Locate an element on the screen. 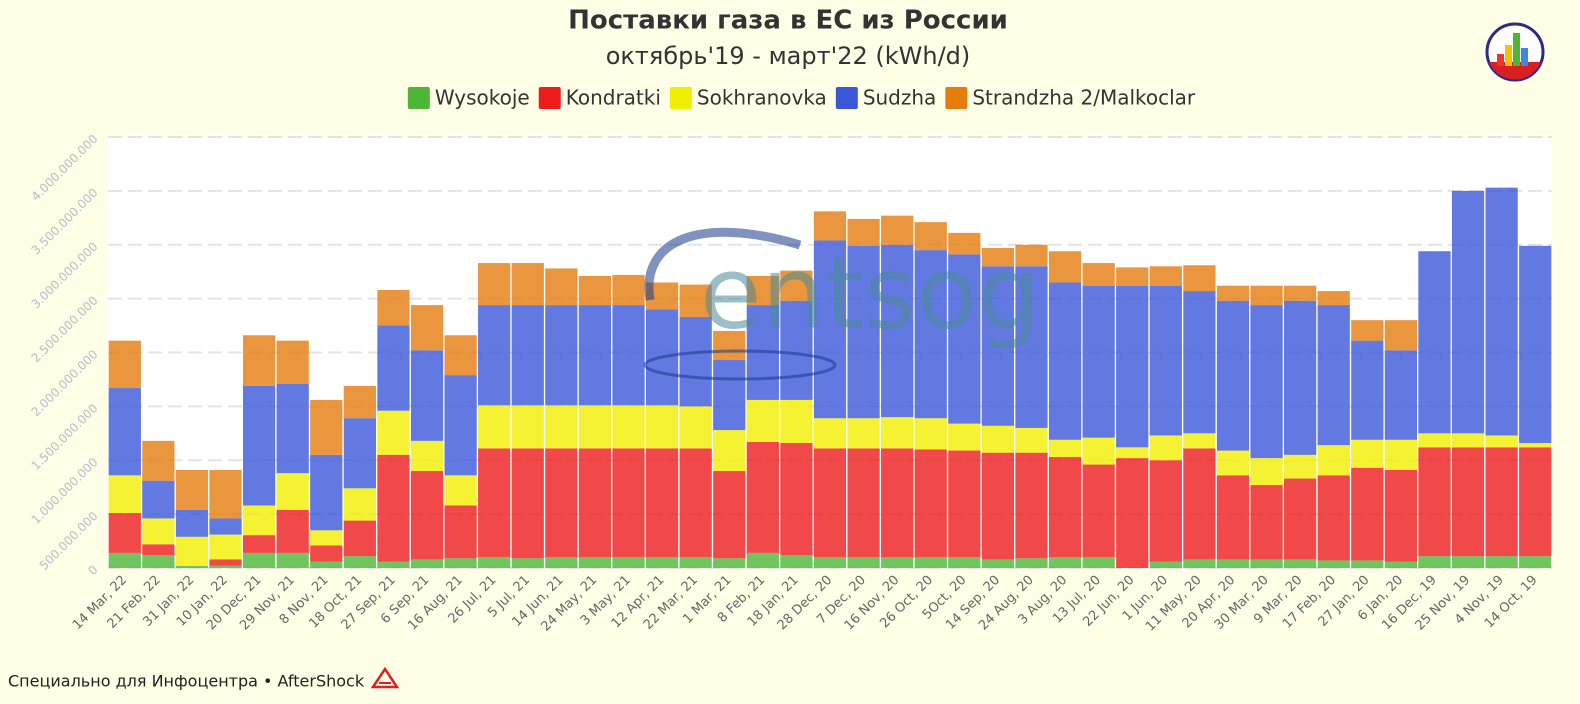 This screenshot has height=704, width=1580. watermark-text: entsog is located at coordinates (870, 292).